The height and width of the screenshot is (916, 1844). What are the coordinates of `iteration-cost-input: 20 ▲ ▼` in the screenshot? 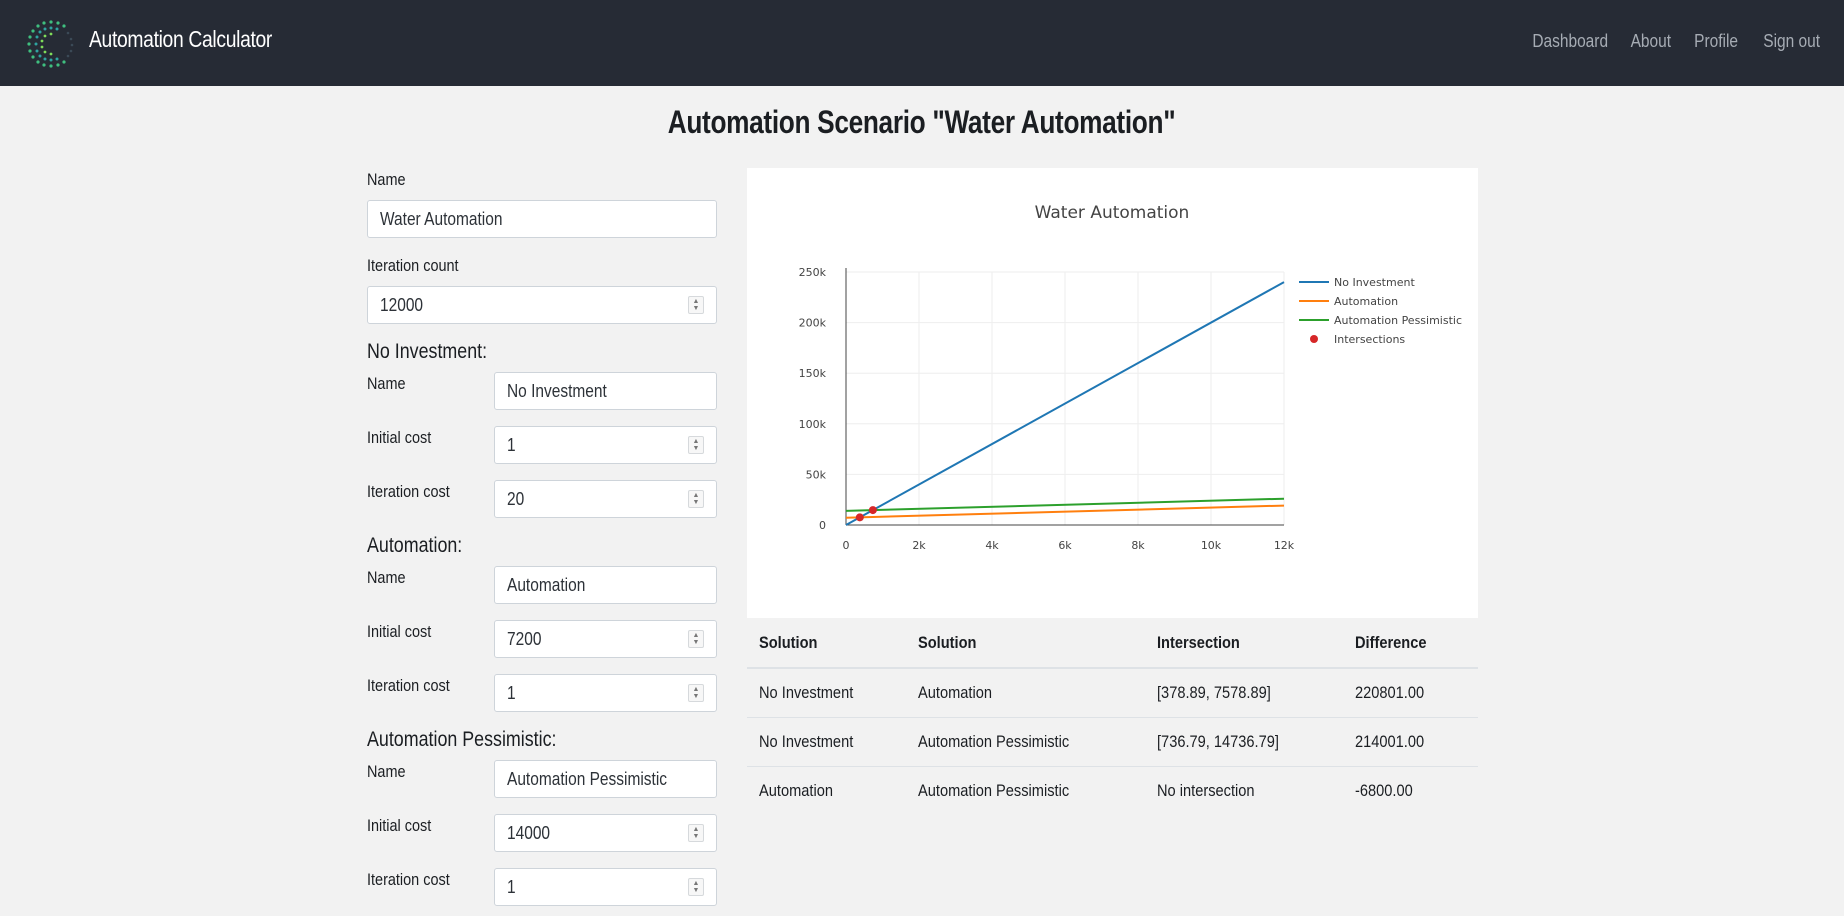 It's located at (605, 499).